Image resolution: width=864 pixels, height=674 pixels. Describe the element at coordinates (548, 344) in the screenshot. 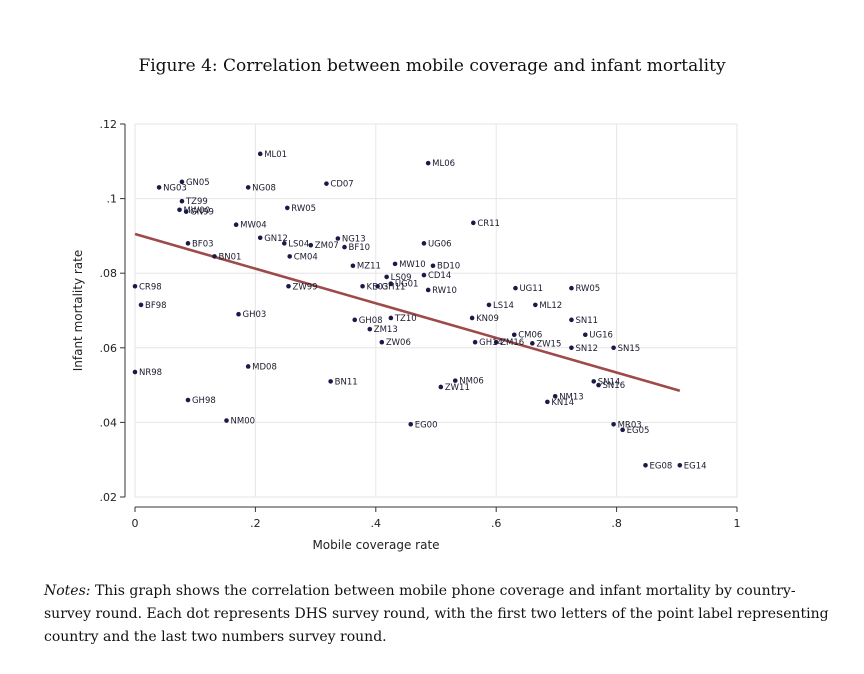

I see `point-label: ZW15` at that location.